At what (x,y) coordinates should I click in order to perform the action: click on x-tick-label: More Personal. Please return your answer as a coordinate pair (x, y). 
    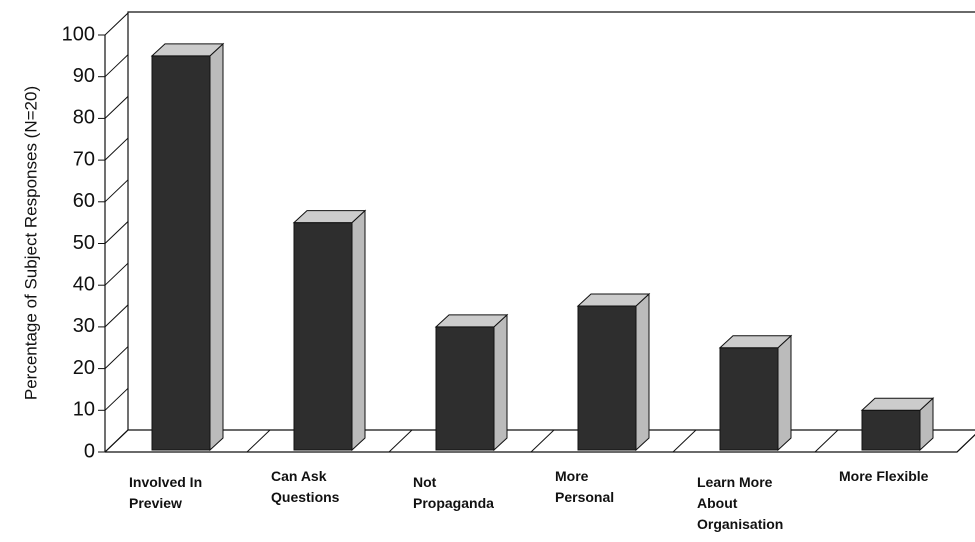
    Looking at the image, I should click on (585, 486).